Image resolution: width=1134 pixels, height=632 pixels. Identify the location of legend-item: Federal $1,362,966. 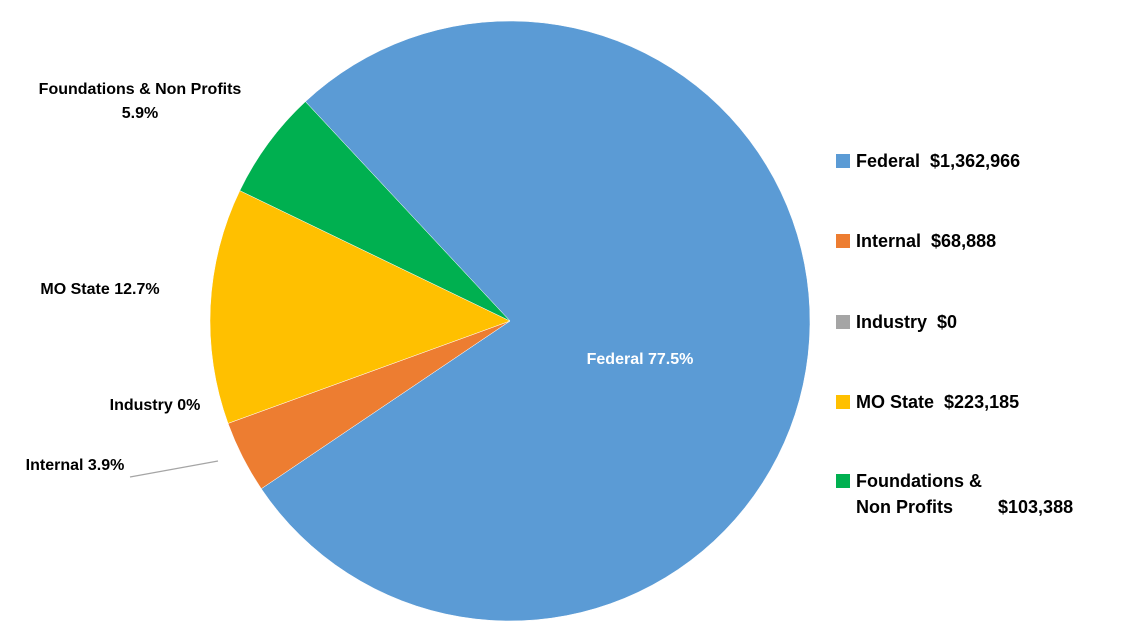
(928, 161).